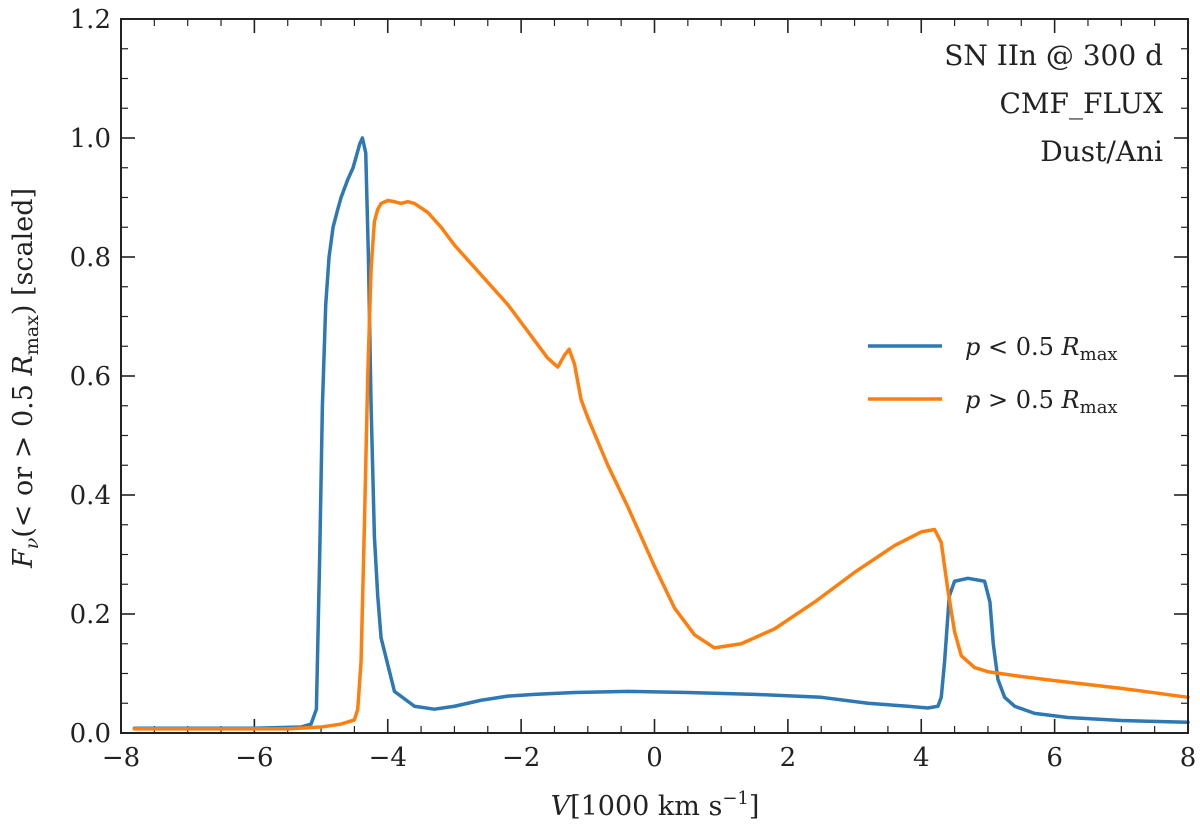 The width and height of the screenshot is (1200, 833). Describe the element at coordinates (1101, 151) in the screenshot. I see `annotation-config: Dust/Ani` at that location.